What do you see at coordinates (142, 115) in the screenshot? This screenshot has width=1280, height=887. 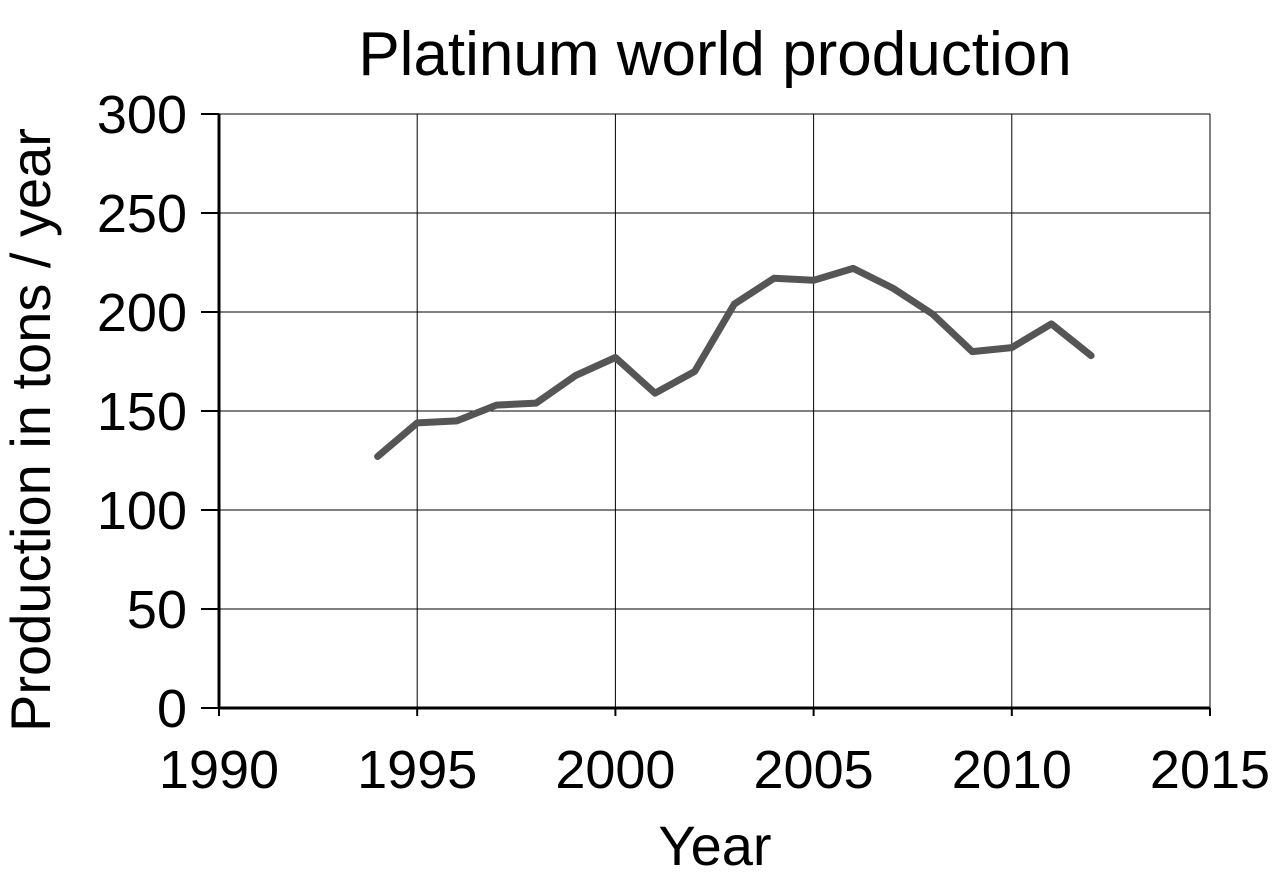 I see `y-tick-label: 300` at bounding box center [142, 115].